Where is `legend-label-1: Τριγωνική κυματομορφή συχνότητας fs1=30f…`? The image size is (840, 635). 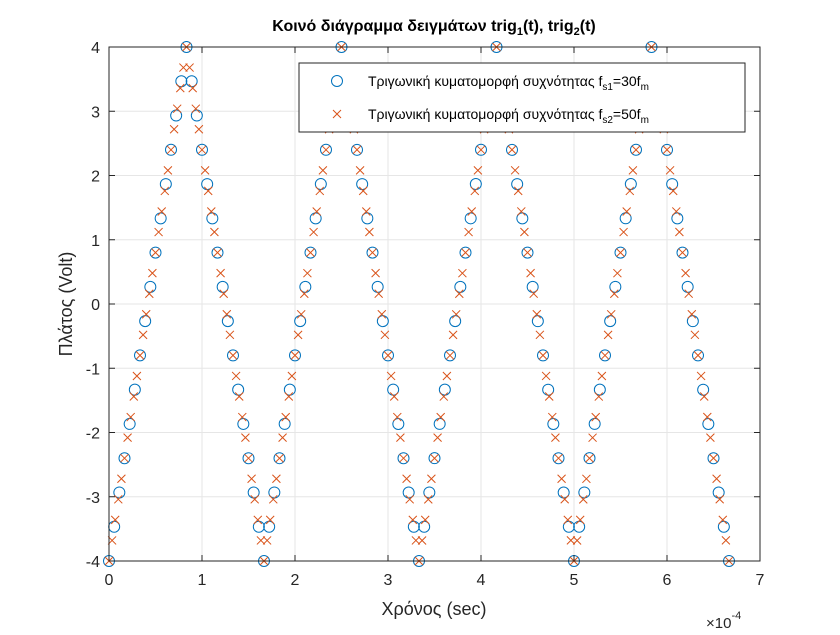
legend-label-1: Τριγωνική κυματομορφή συχνότητας fs1=30f… is located at coordinates (508, 83).